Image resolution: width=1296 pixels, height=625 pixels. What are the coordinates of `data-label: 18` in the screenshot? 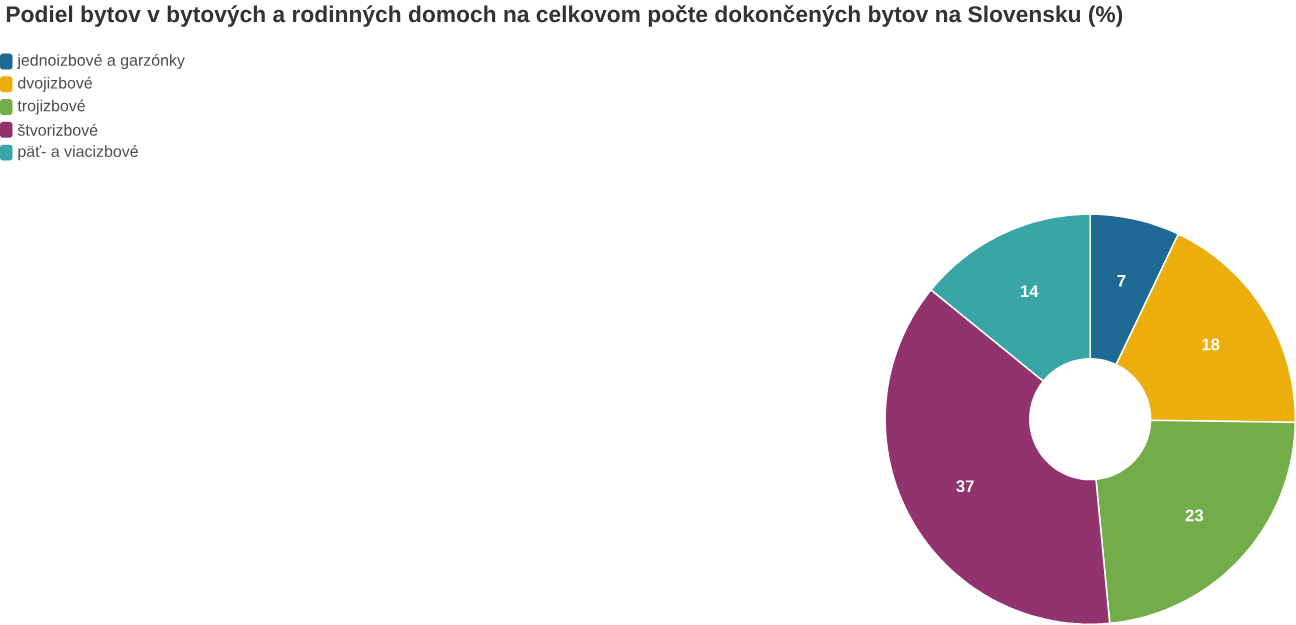 It's located at (1211, 344).